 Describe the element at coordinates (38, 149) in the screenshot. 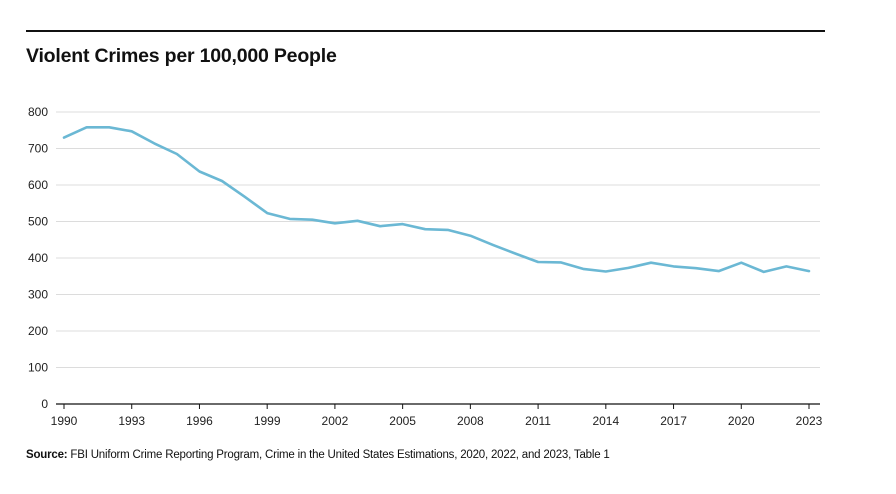

I see `y-tick-label: 700` at that location.